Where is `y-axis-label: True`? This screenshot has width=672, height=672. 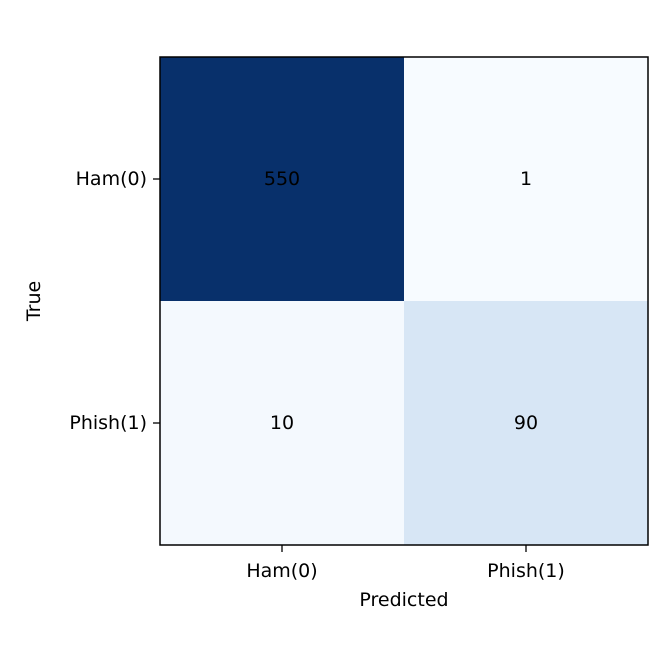
y-axis-label: True is located at coordinates (34, 301).